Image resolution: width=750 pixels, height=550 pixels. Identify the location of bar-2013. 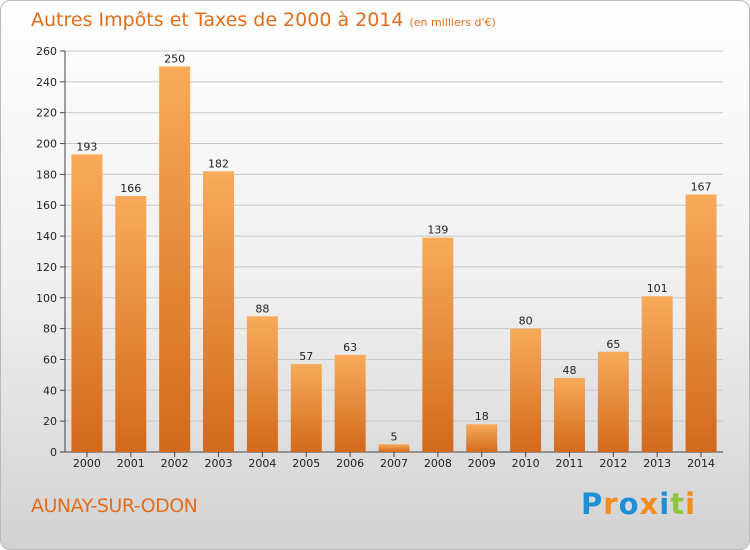
(657, 374).